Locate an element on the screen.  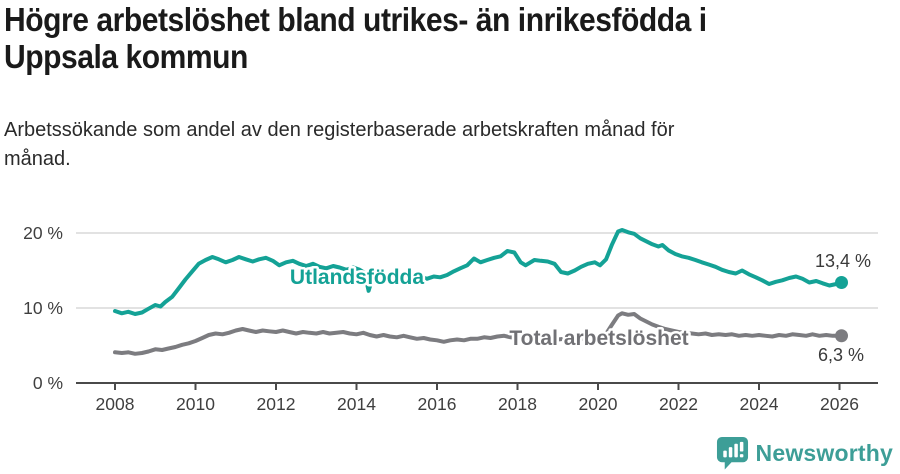
x-tick-label: 2024 is located at coordinates (759, 404).